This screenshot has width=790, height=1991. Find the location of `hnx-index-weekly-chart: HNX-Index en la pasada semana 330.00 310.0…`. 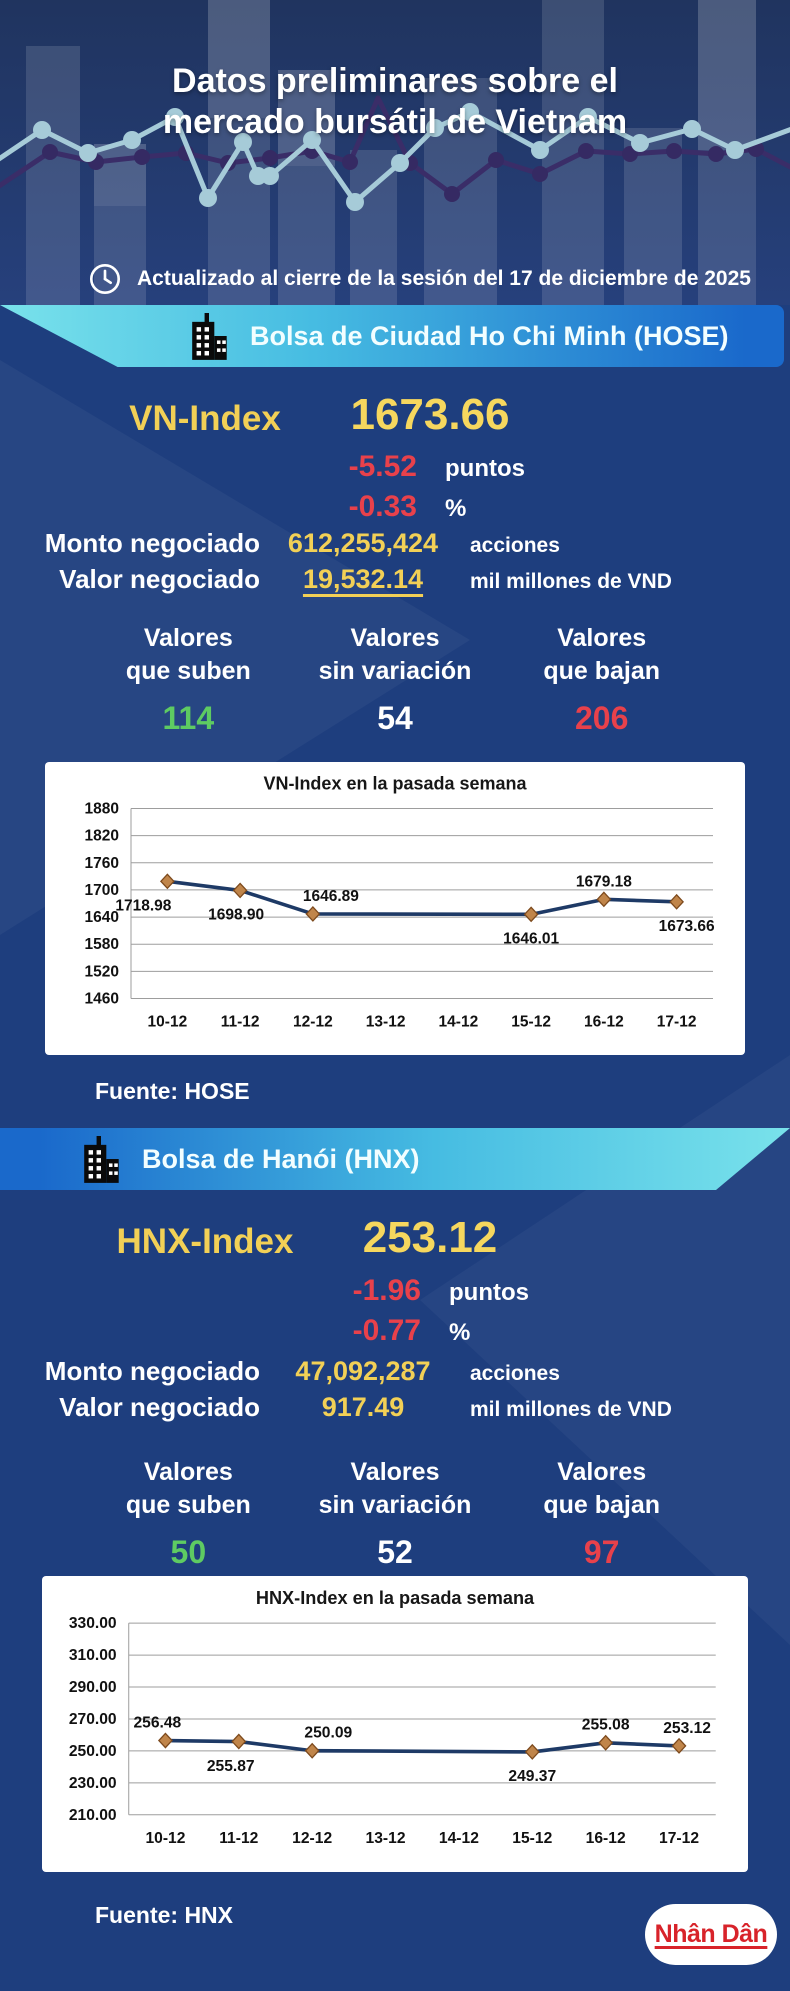

hnx-index-weekly-chart: HNX-Index en la pasada semana 330.00 310.0… is located at coordinates (392, 1717).